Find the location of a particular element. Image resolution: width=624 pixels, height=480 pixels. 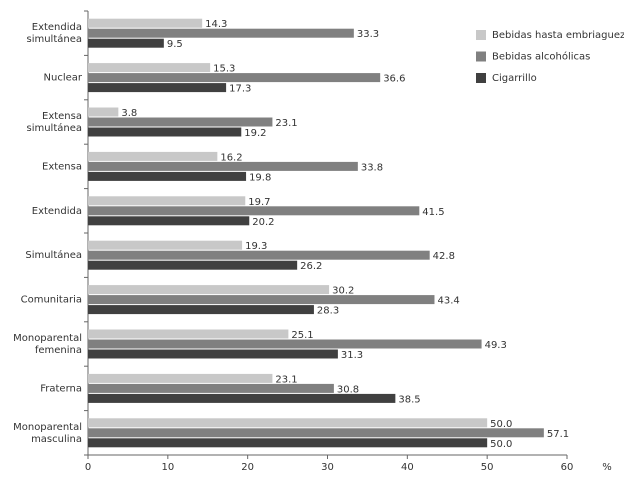

value-label: 57.1 is located at coordinates (558, 434).